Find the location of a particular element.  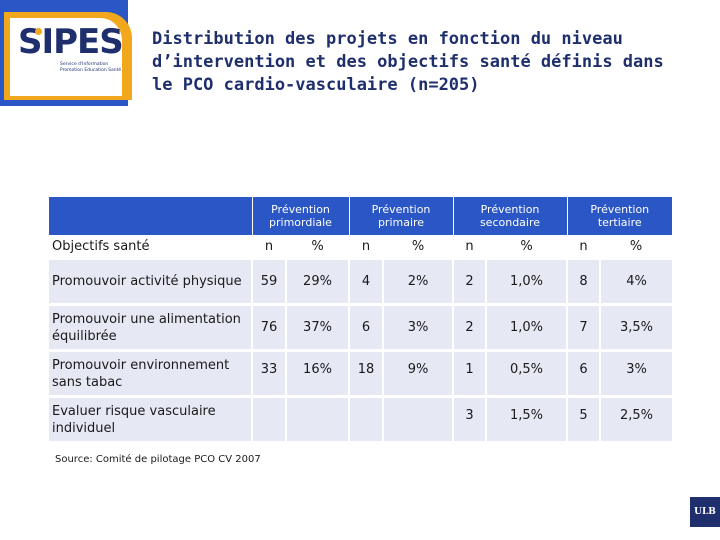

header-secondaire: Prévention secondaire is located at coordinates (509, 216).